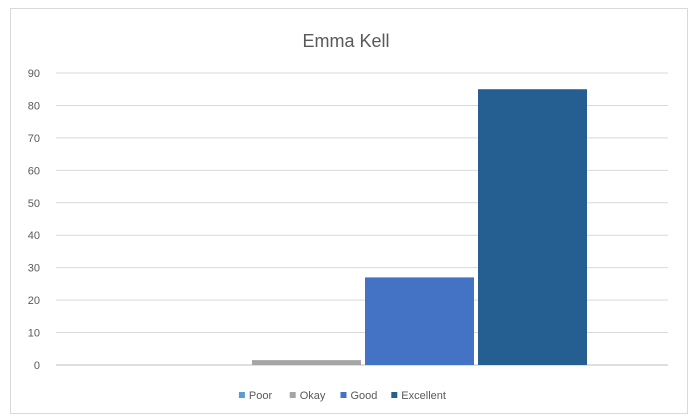  Describe the element at coordinates (34, 220) in the screenshot. I see `y-axis-ticks: 0 10 20 30 40 50 60 70 80 90` at that location.